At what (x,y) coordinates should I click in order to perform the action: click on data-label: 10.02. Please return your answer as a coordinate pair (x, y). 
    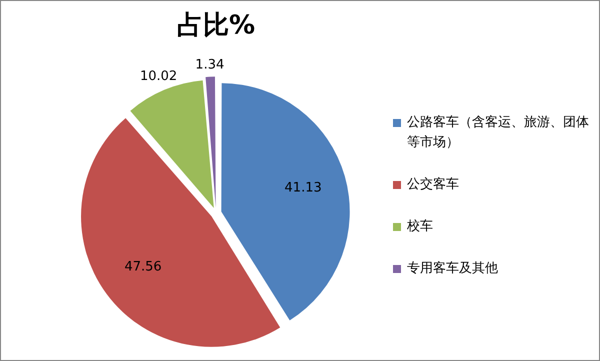
    Looking at the image, I should click on (159, 76).